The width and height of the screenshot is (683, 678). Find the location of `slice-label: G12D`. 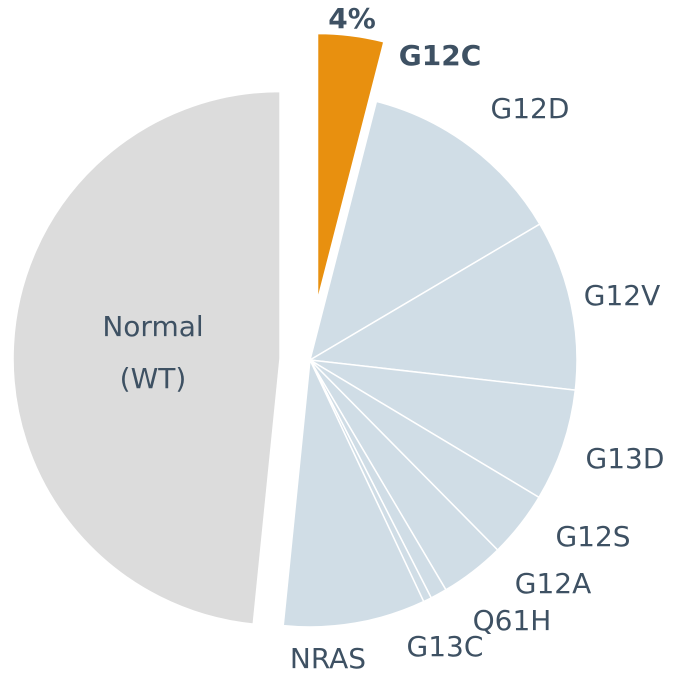

slice-label: G12D is located at coordinates (530, 108).